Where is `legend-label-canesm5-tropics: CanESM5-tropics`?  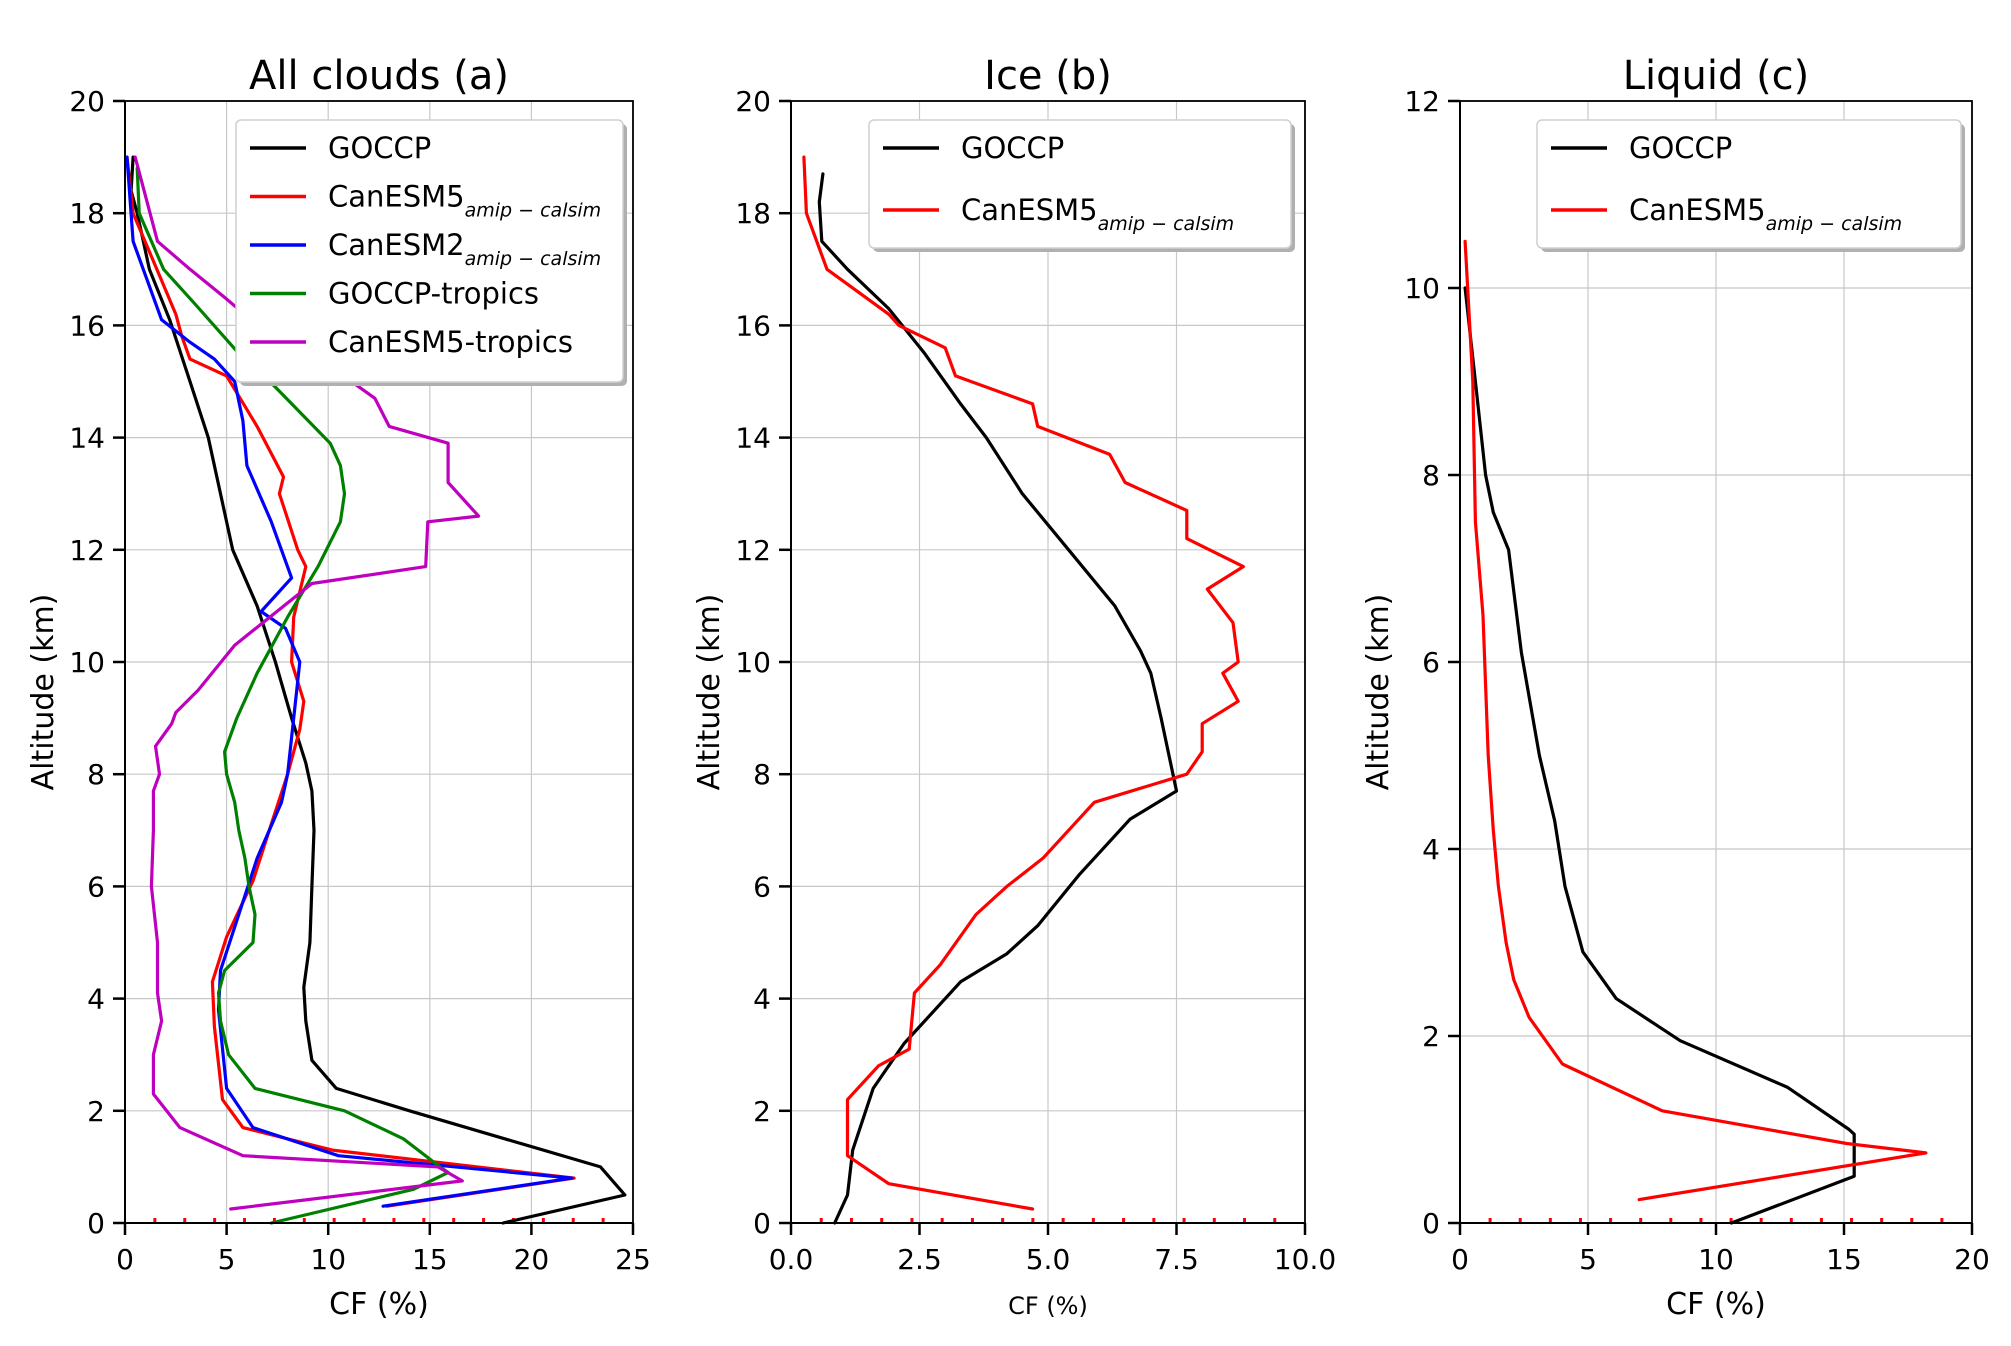 legend-label-canesm5-tropics: CanESM5-tropics is located at coordinates (450, 342).